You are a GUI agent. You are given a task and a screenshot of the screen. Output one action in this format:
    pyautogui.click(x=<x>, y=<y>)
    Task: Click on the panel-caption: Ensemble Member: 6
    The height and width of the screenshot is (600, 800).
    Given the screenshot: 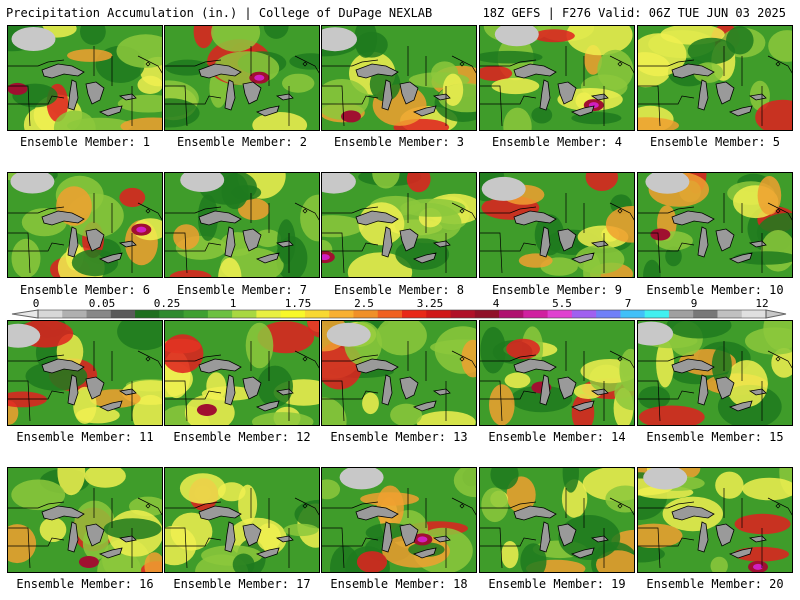 What is the action you would take?
    pyautogui.click(x=85, y=290)
    